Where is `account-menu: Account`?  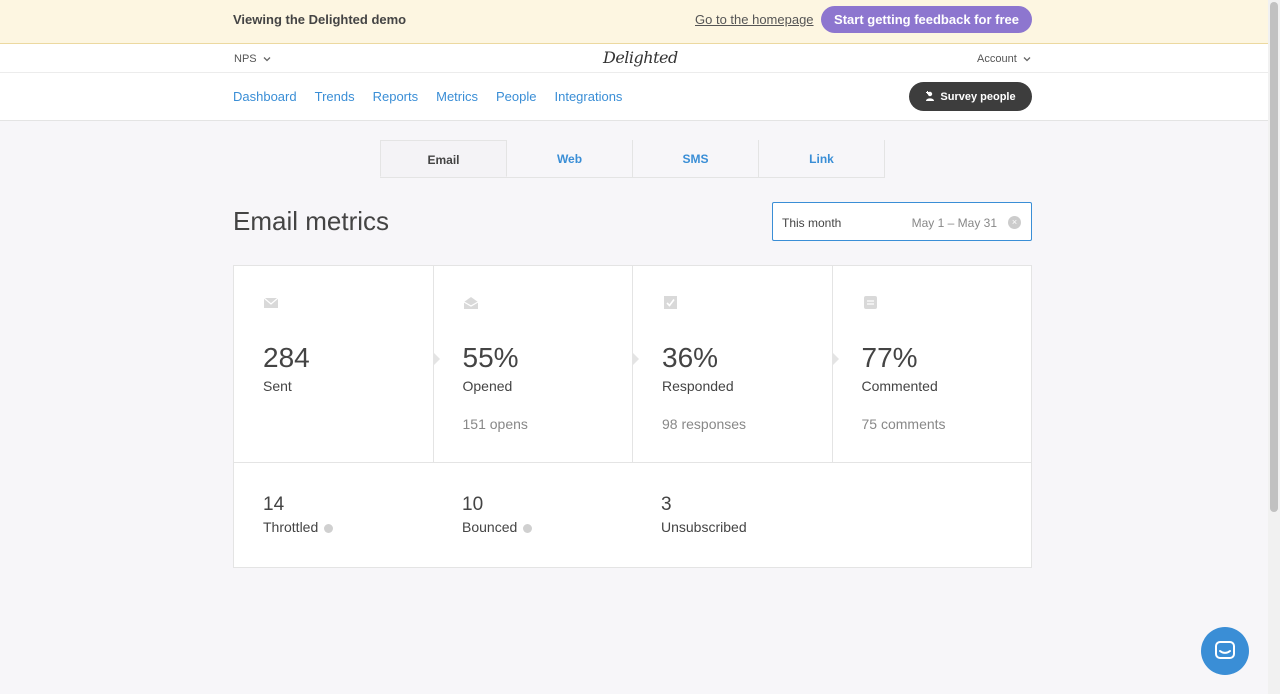 account-menu: Account is located at coordinates (1004, 59).